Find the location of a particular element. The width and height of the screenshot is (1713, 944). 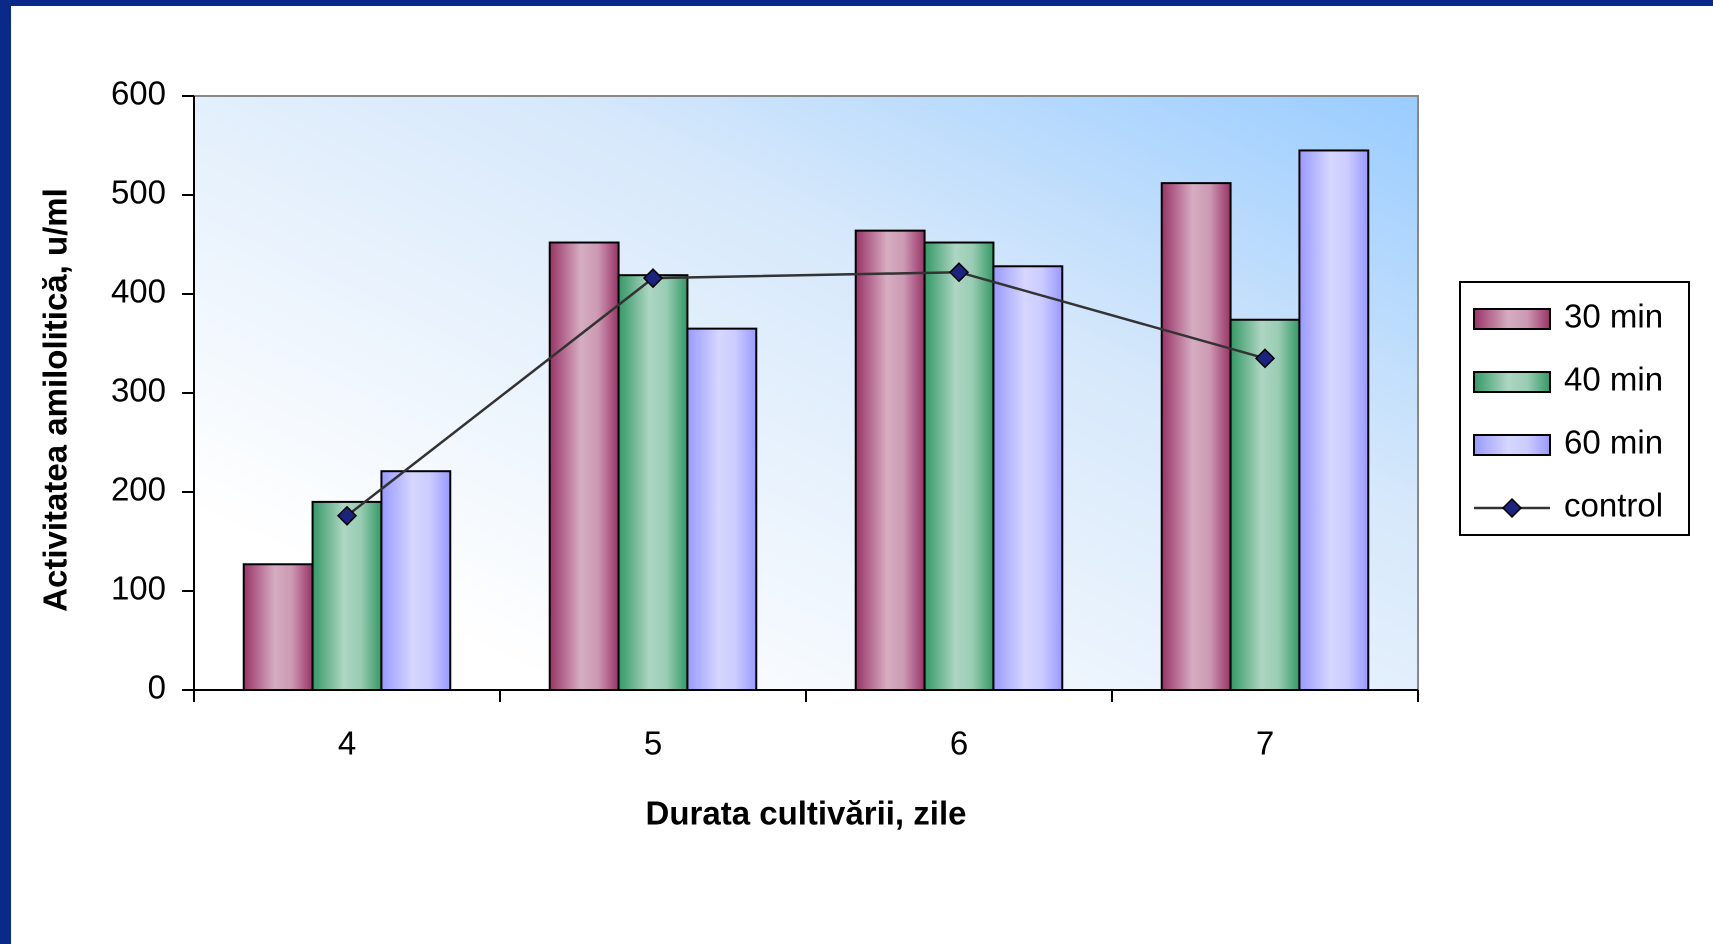

legend-label: 40 min is located at coordinates (1613, 379).